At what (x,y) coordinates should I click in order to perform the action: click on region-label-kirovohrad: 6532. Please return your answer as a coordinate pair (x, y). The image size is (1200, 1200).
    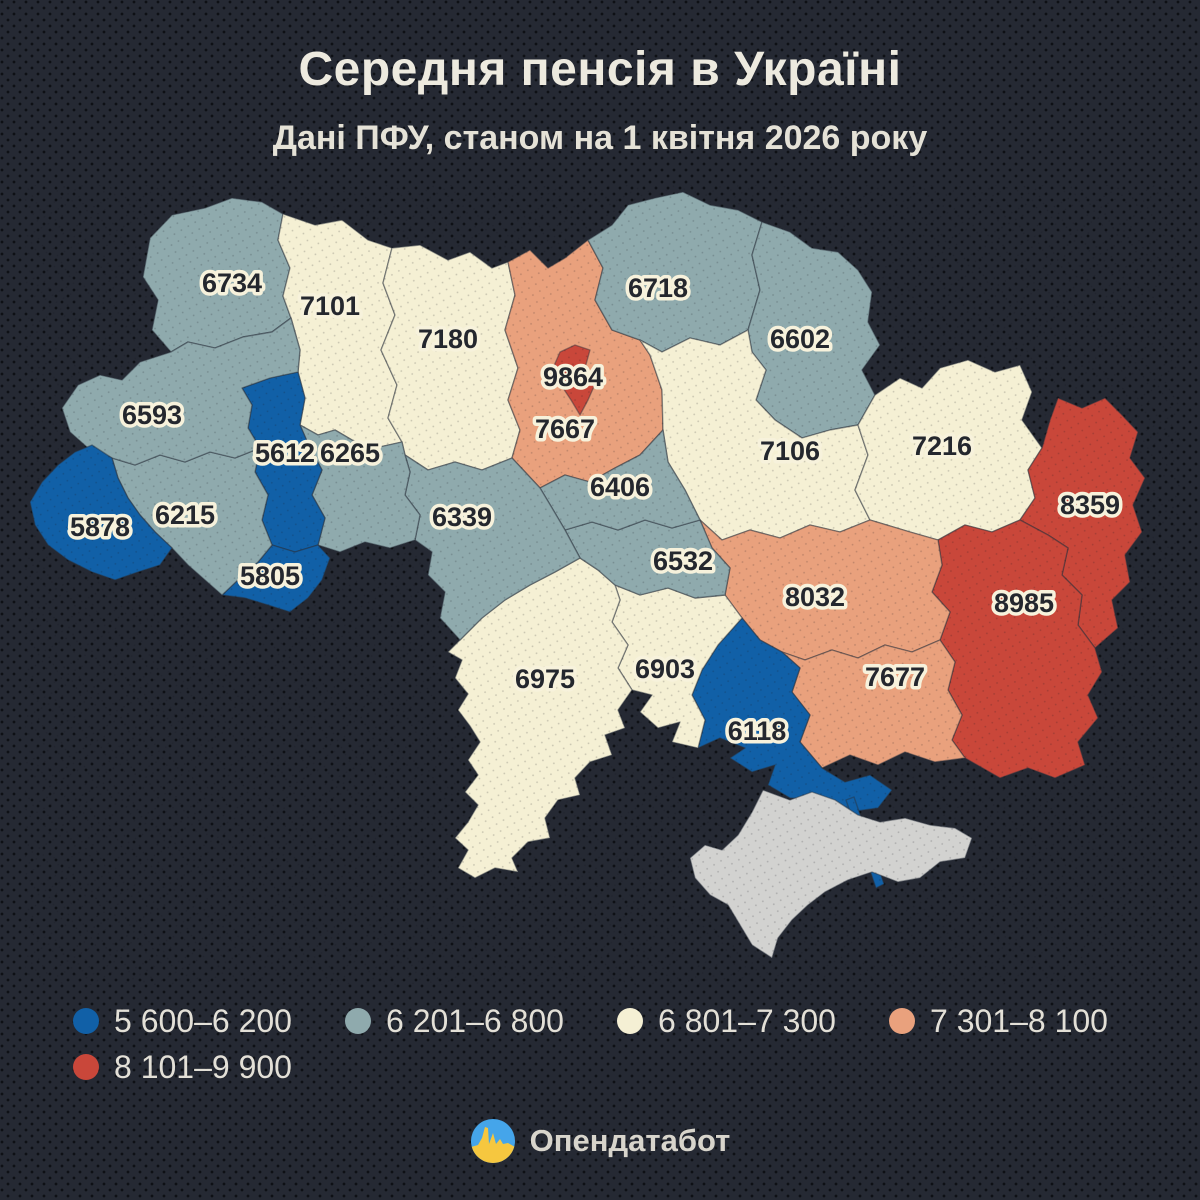
    Looking at the image, I should click on (683, 561).